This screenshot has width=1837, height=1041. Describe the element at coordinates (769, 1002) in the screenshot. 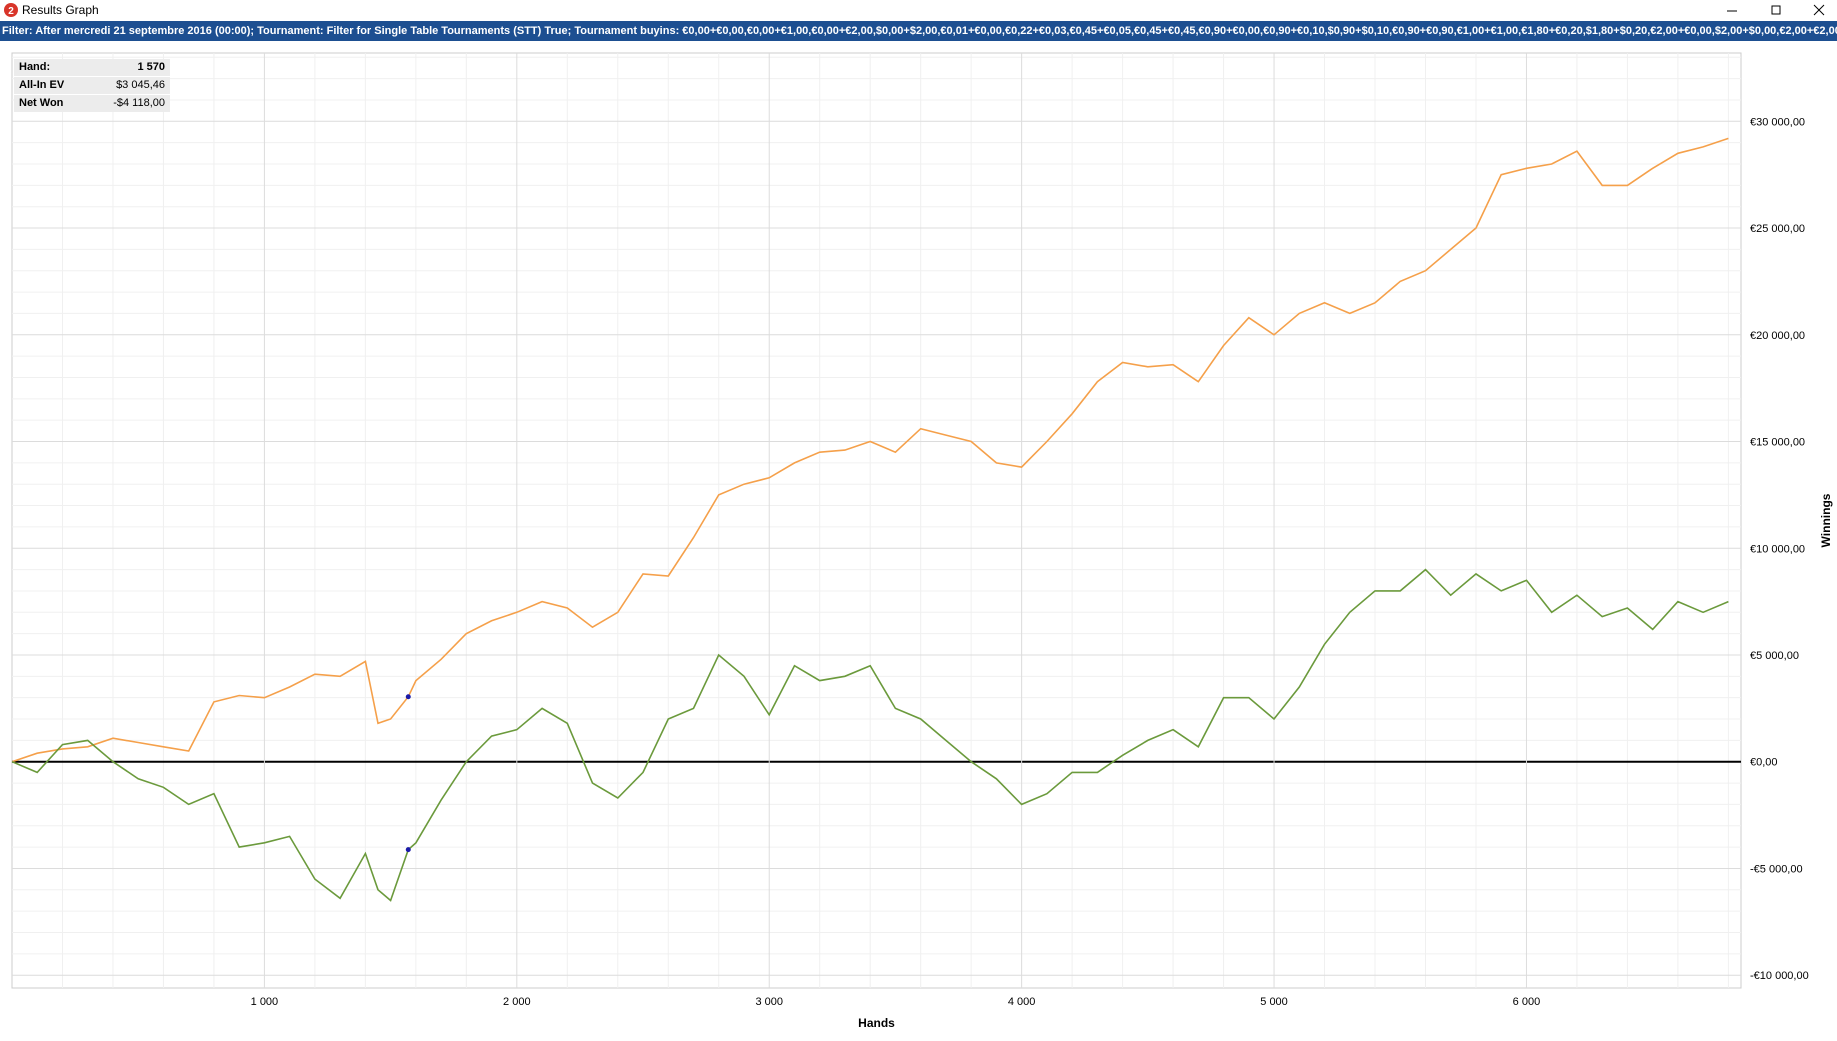

I see `x-tick-label: 3 000` at that location.